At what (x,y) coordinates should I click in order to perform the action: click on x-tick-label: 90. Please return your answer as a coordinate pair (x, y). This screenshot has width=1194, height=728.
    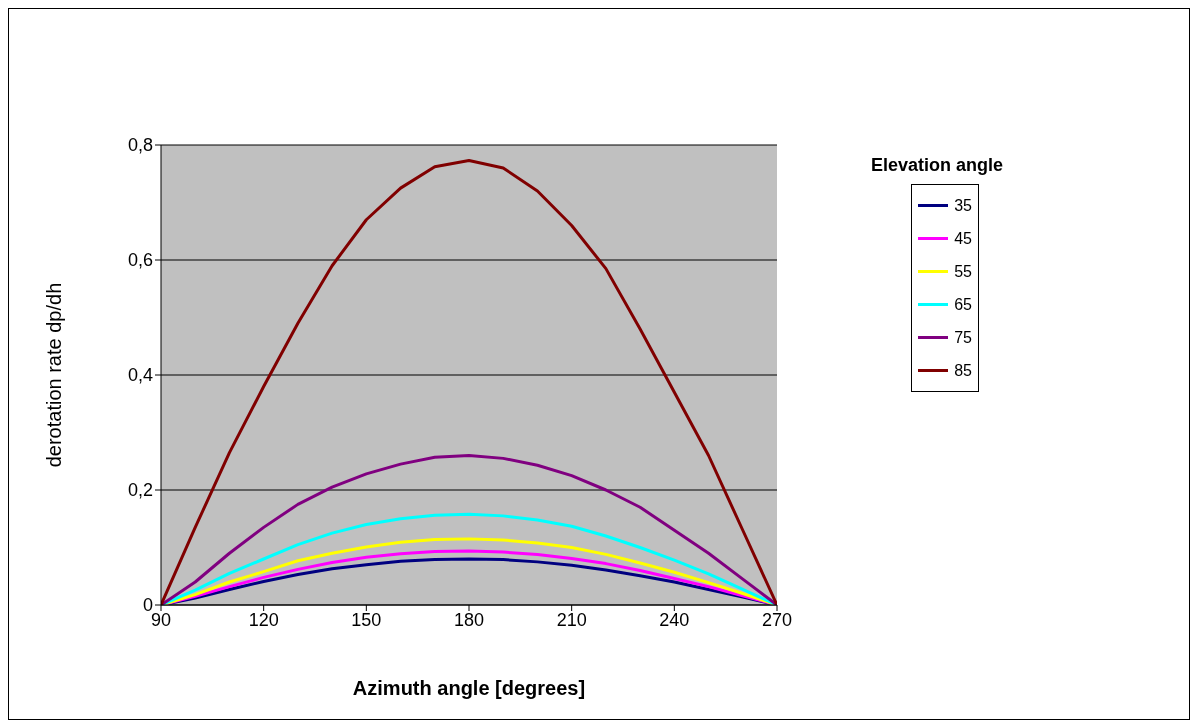
    Looking at the image, I should click on (161, 619).